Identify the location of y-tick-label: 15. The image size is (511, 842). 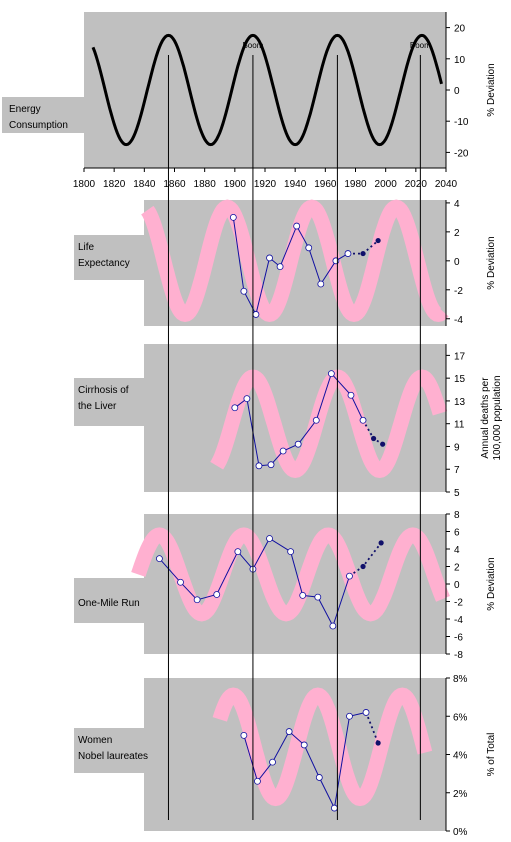
(460, 379).